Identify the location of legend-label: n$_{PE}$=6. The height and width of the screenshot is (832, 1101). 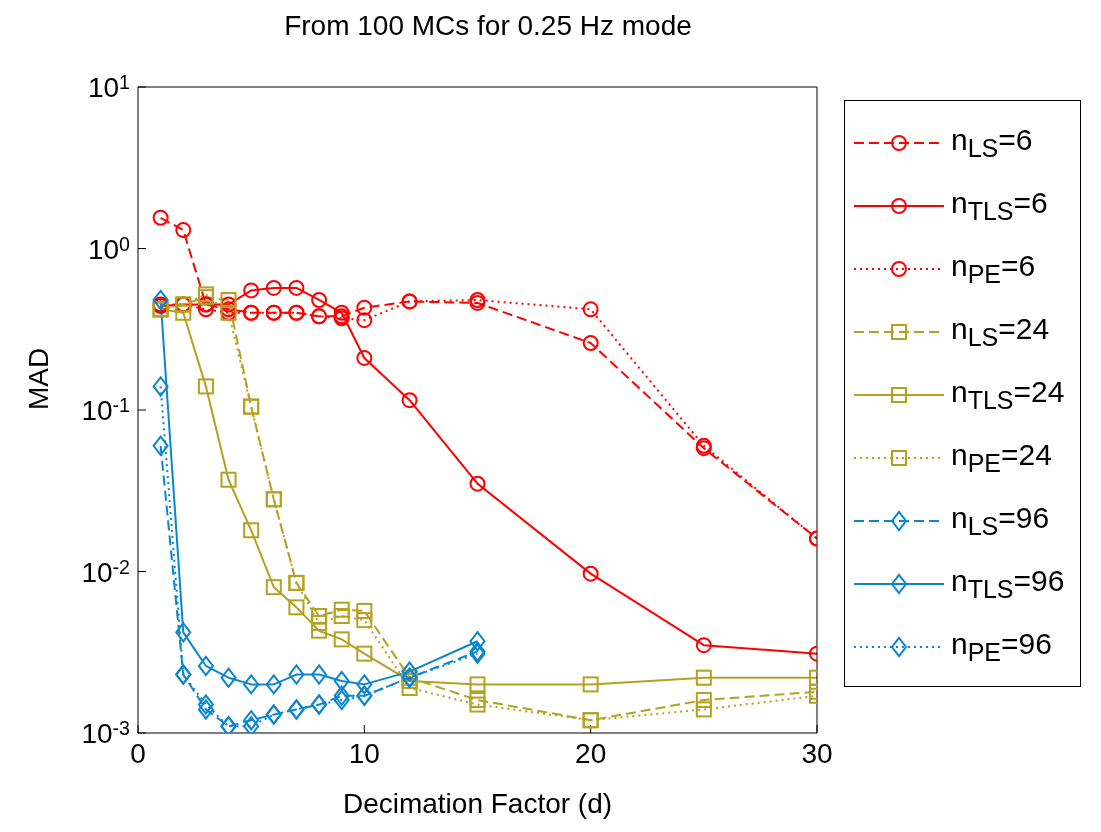
(993, 268).